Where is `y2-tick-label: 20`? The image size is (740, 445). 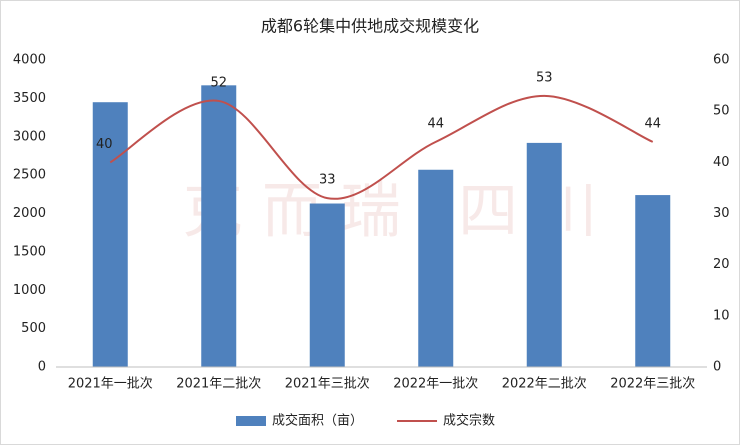 y2-tick-label: 20 is located at coordinates (721, 264).